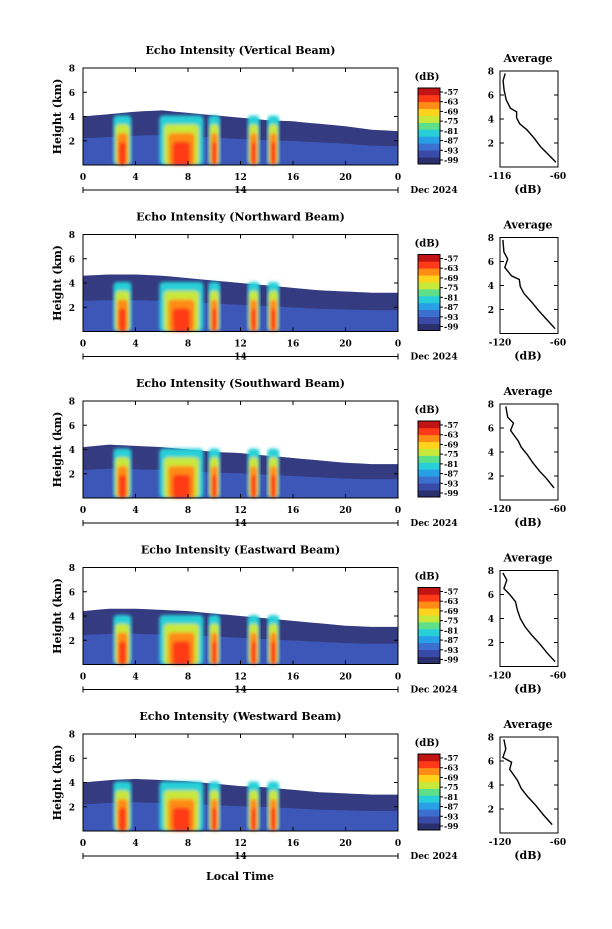 Image resolution: width=612 pixels, height=929 pixels. What do you see at coordinates (451, 601) in the screenshot?
I see `colorbar-tick-label: -63` at bounding box center [451, 601].